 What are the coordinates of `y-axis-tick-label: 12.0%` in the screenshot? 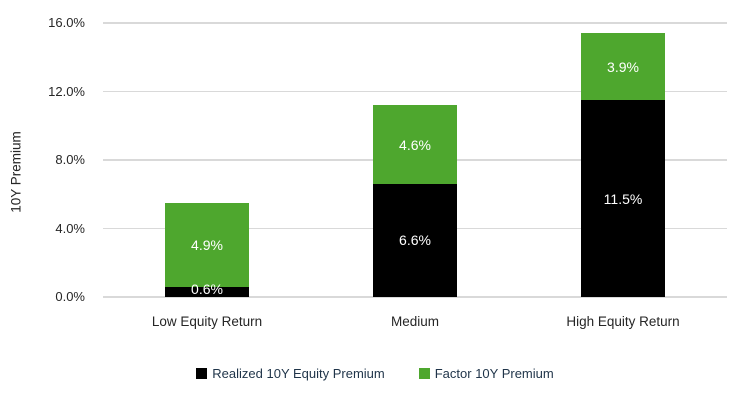 It's located at (66, 91).